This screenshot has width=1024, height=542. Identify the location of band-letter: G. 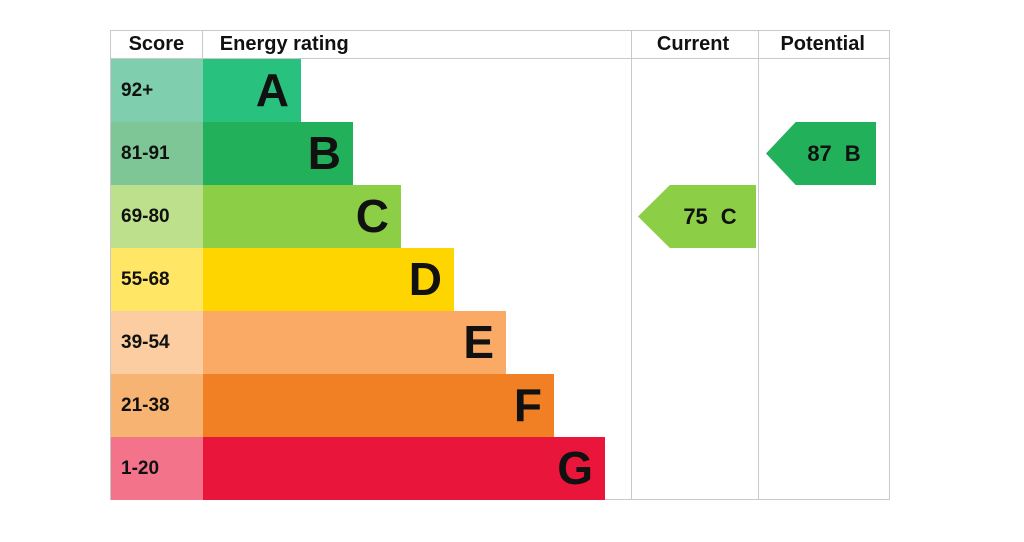
(575, 468).